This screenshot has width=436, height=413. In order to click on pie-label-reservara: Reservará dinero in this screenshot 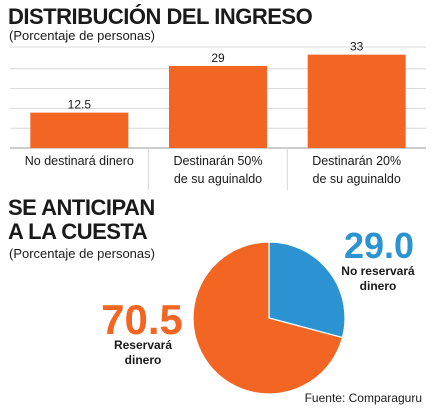, I will do `click(143, 353)`.